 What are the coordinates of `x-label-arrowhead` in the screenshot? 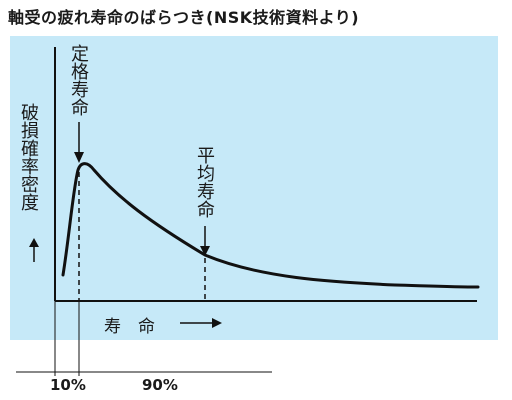 It's located at (217, 323).